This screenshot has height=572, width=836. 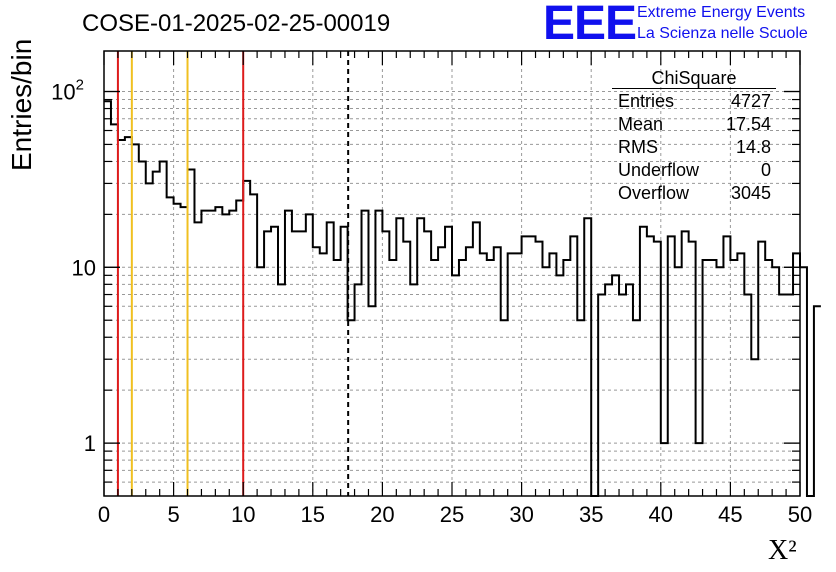 What do you see at coordinates (765, 170) in the screenshot?
I see `stats-value: 0` at bounding box center [765, 170].